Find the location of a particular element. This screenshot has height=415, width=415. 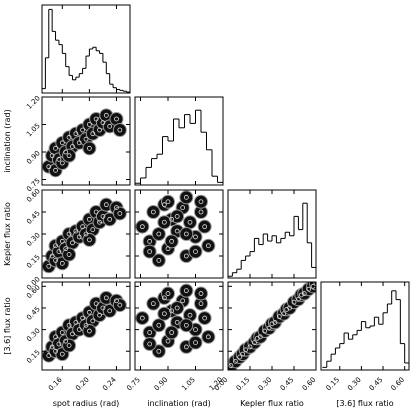

y-axis-title: [3.6] flux ratio is located at coordinates (7, 325).